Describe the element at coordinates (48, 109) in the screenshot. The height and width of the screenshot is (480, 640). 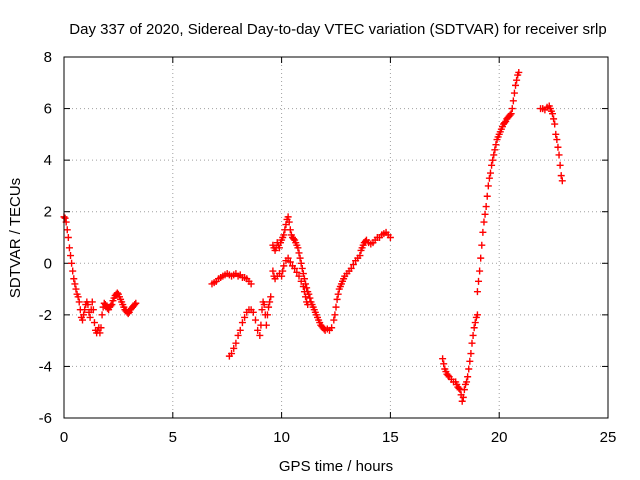
I see `y-tick-label: 6` at that location.